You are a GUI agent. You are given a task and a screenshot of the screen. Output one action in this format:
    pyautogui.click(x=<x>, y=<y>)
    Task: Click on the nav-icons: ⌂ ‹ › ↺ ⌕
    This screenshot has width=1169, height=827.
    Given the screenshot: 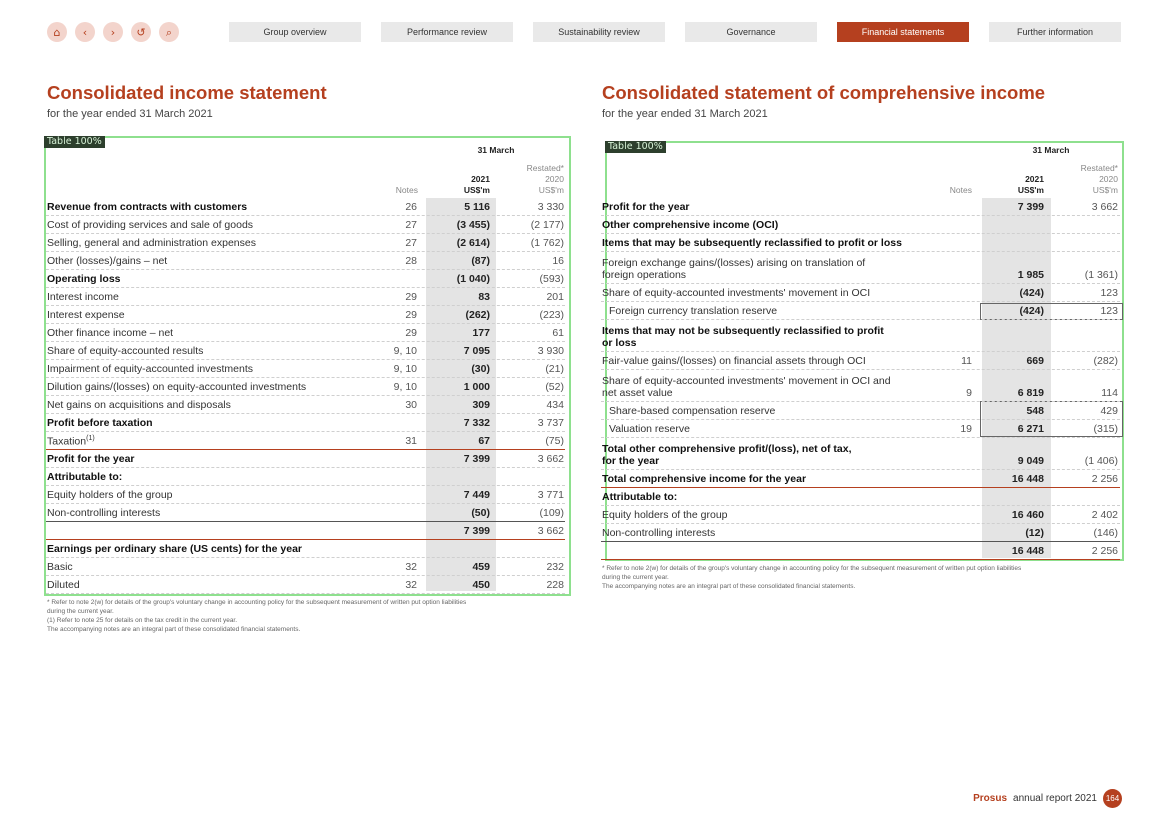 What is the action you would take?
    pyautogui.click(x=113, y=32)
    